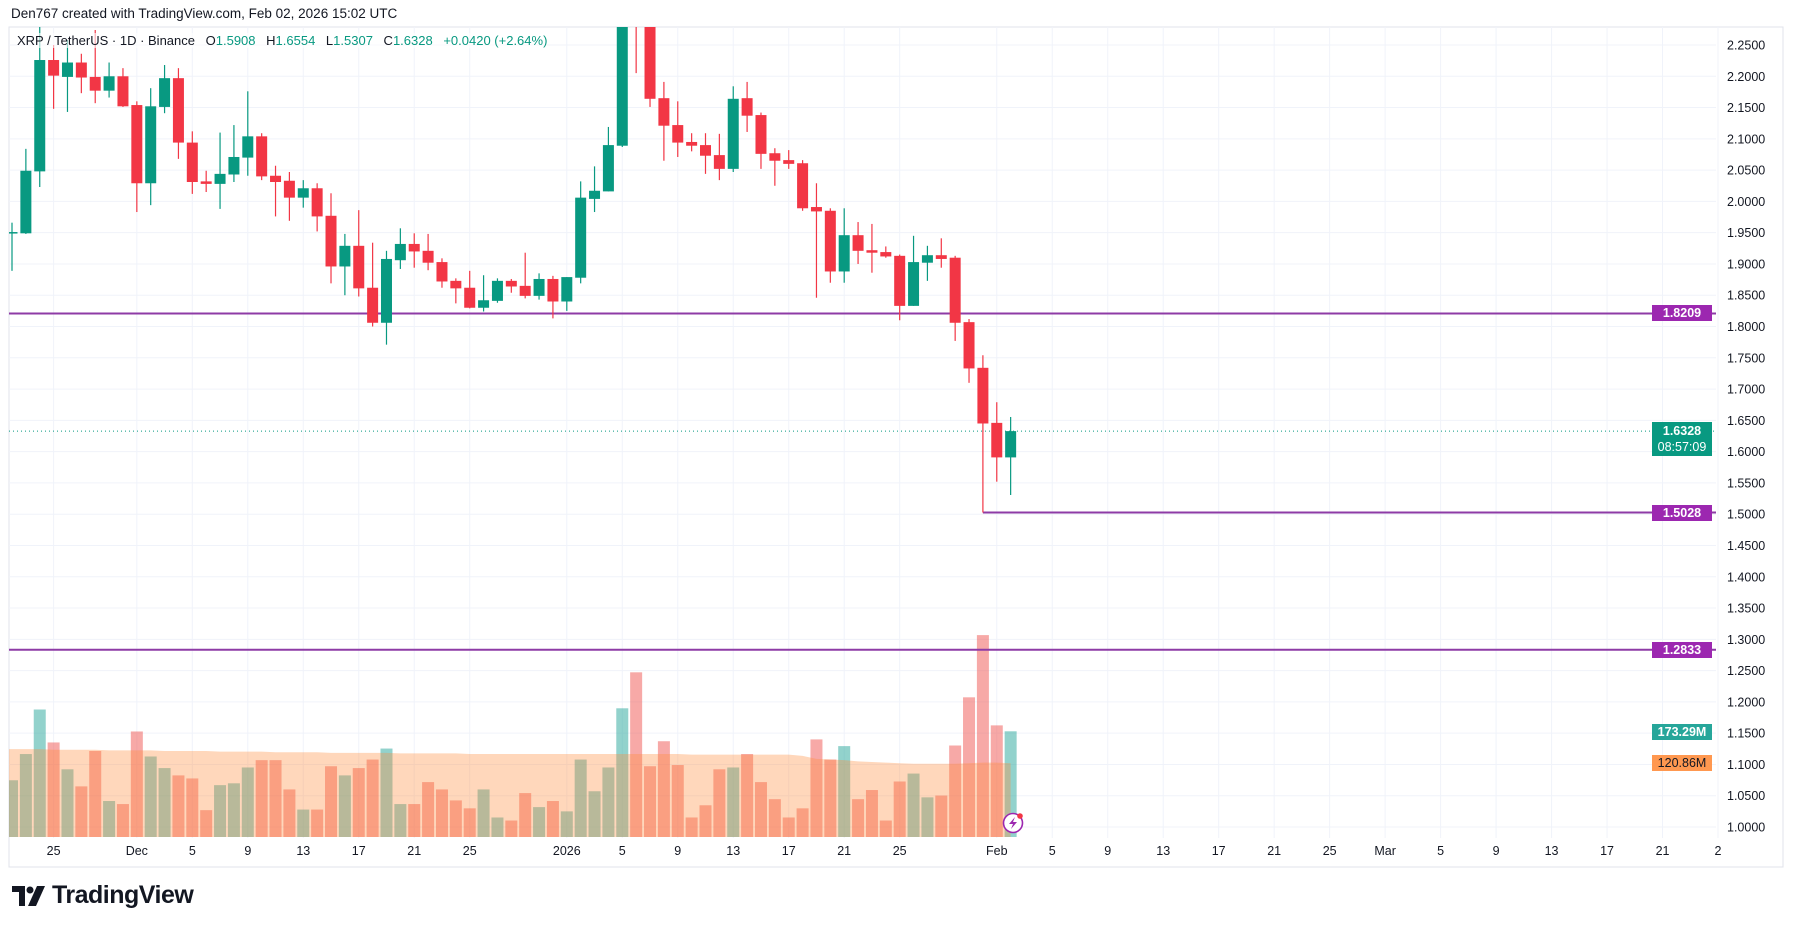 The height and width of the screenshot is (925, 1793). I want to click on symbol-name: XRP / TetherUS · 1D · Binance, so click(106, 40).